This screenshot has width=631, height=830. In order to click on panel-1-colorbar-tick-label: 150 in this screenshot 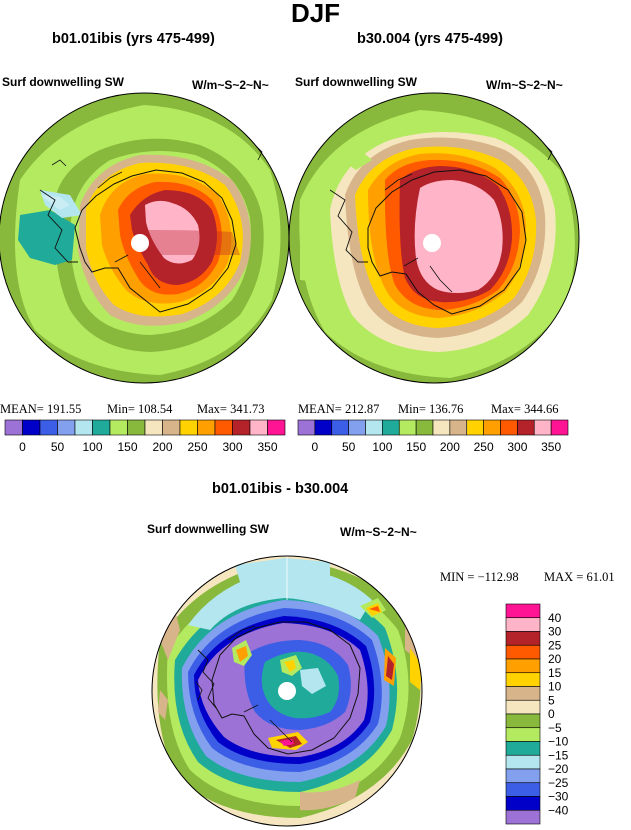, I will do `click(127, 447)`.